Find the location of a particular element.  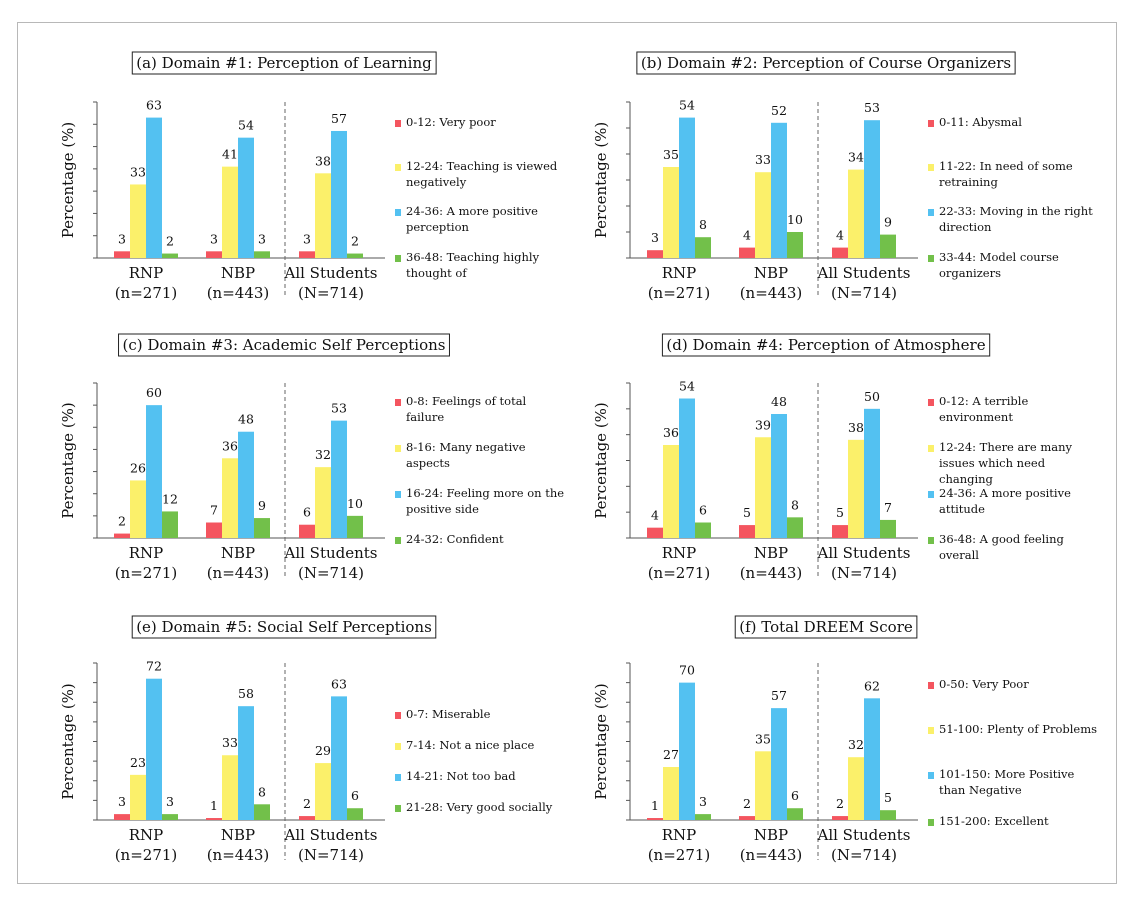

data-label: 36 is located at coordinates (230, 445).